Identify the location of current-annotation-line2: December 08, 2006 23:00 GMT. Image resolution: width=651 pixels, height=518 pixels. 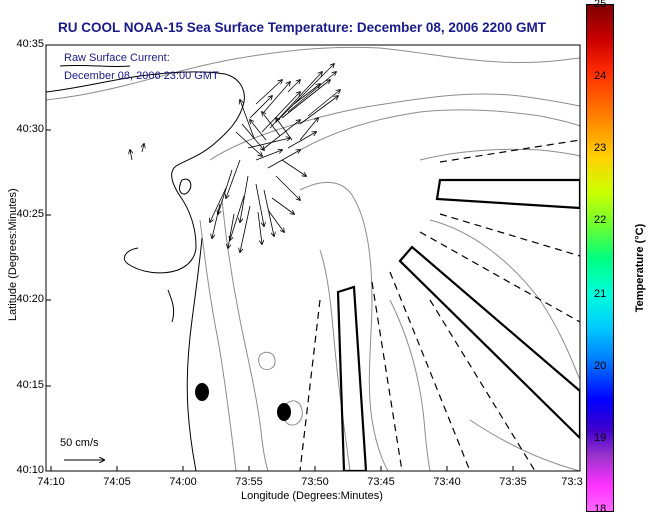
(141, 76).